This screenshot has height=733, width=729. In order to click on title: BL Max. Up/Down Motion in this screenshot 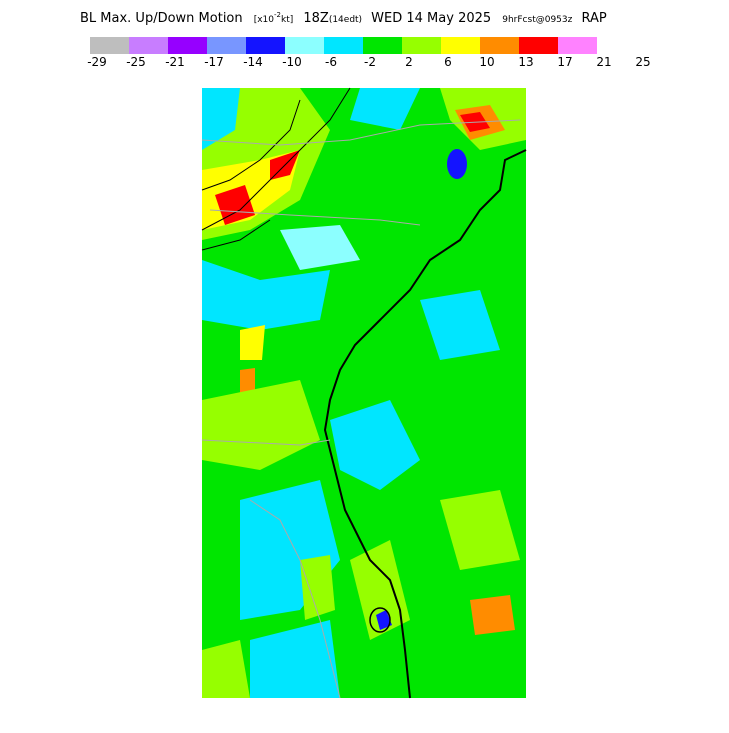, I will do `click(161, 18)`.